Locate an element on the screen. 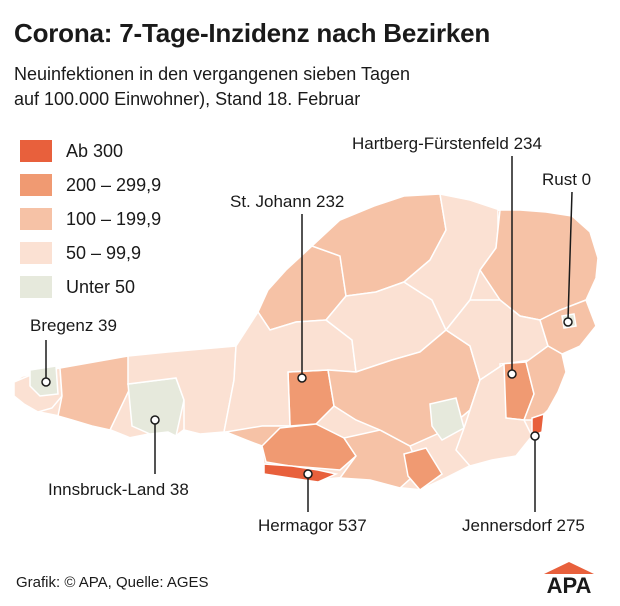  apa-logo: APA is located at coordinates (569, 578).